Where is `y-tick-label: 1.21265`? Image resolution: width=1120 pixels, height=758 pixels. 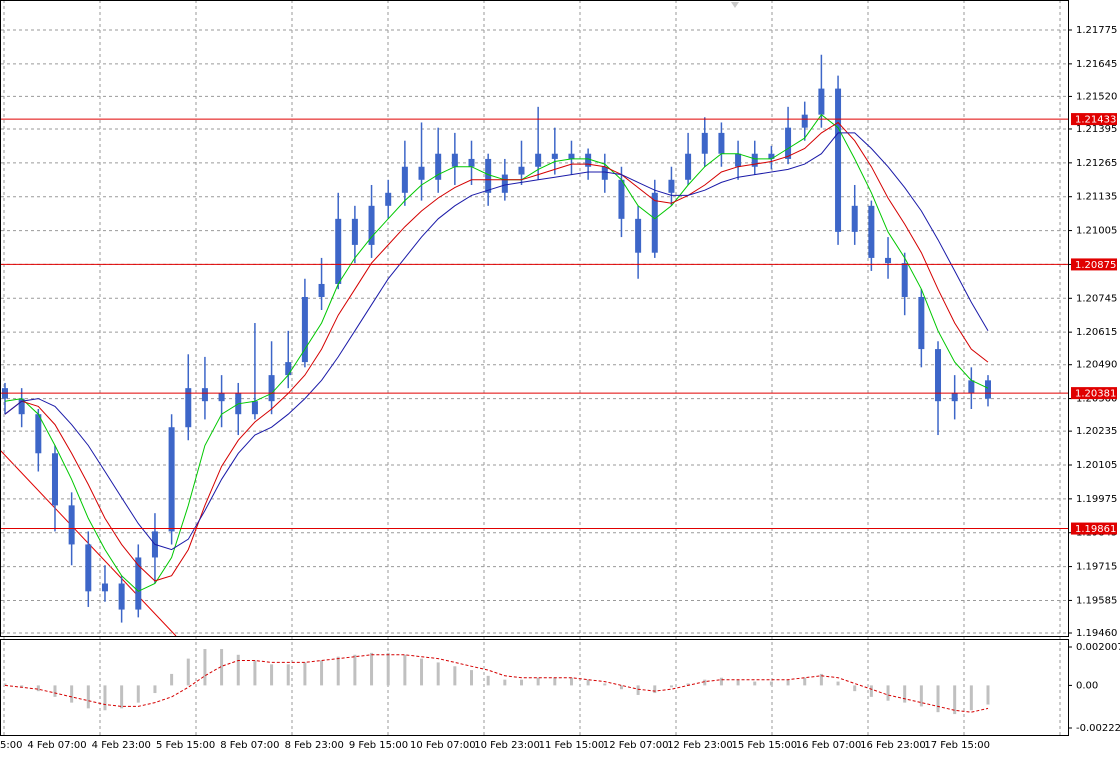 y-tick-label: 1.21265 is located at coordinates (1096, 163).